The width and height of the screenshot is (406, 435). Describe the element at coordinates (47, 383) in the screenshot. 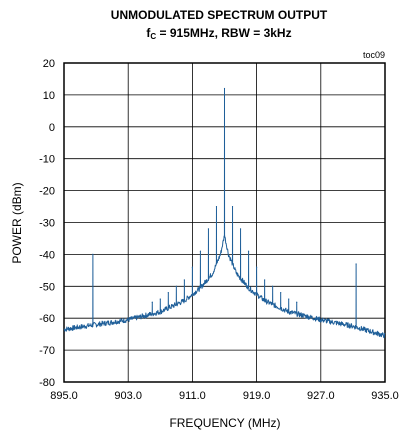

I see `y-tick-label: -80` at that location.